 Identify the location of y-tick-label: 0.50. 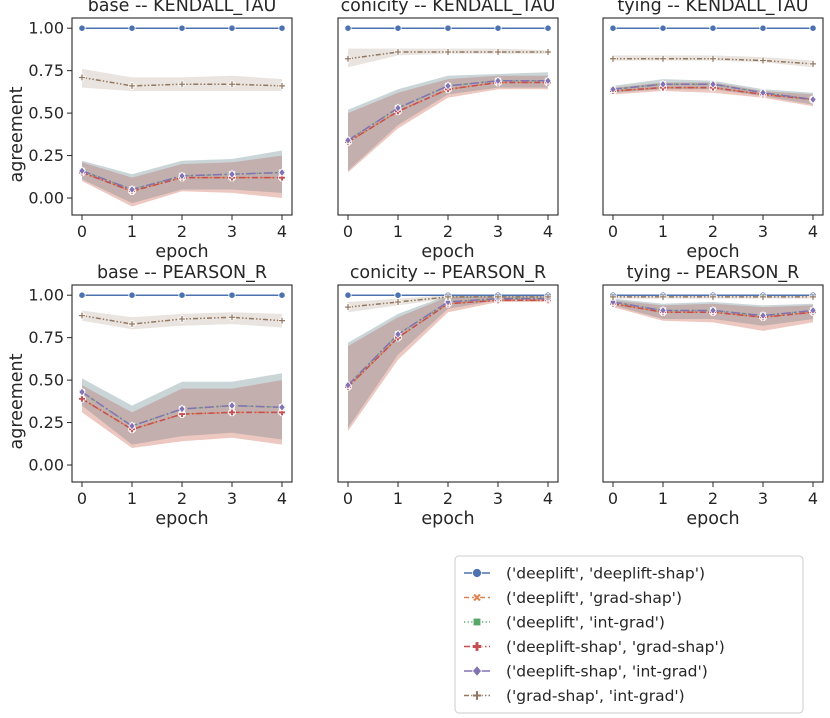
(46, 380).